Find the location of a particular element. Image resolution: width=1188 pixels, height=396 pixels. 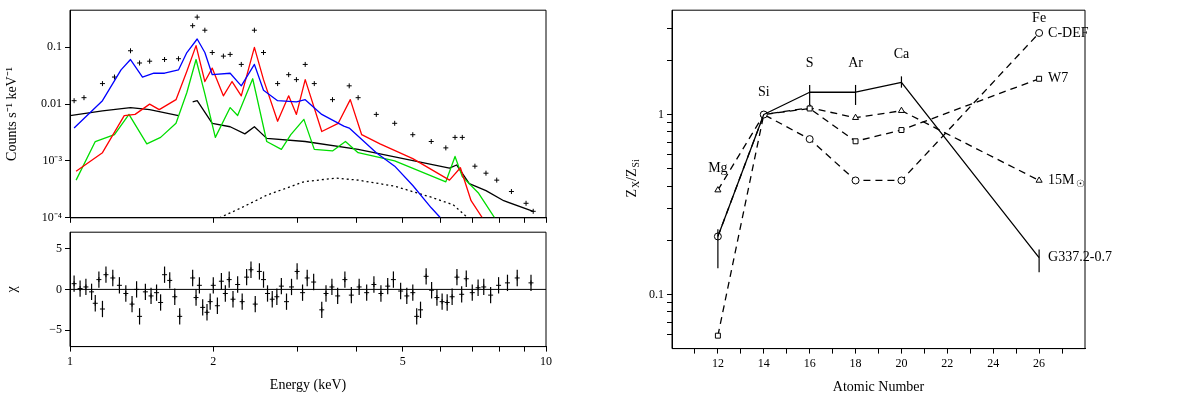

x-tick-label: 26 is located at coordinates (1039, 362).